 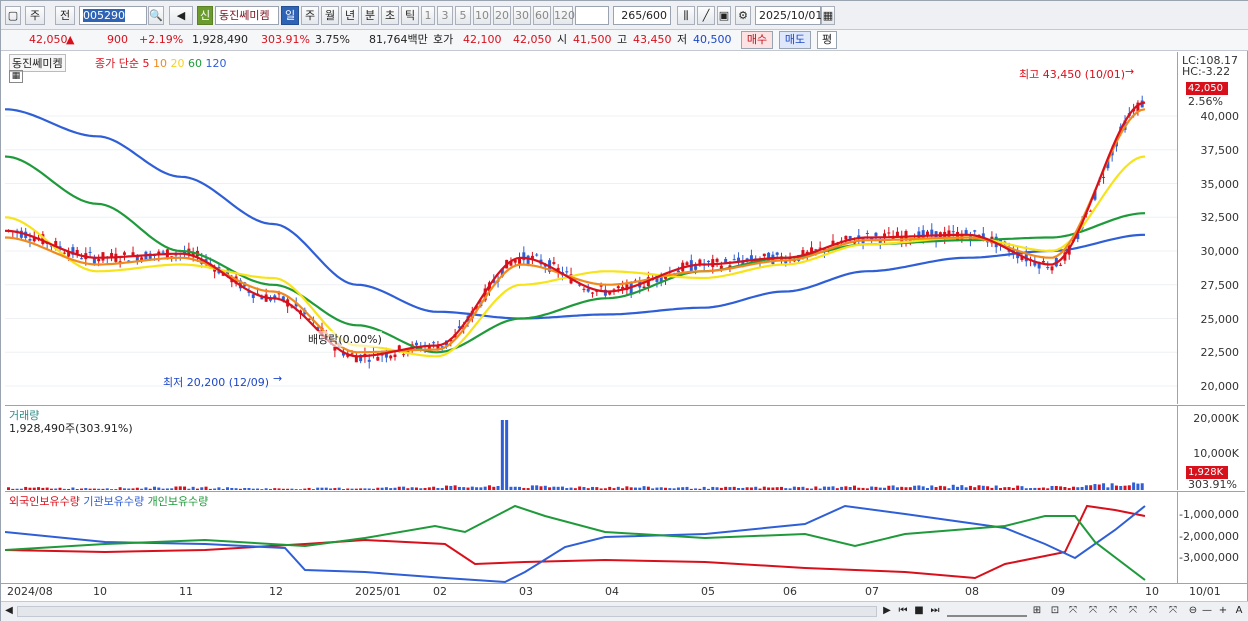 What do you see at coordinates (156, 15) in the screenshot?
I see `search-icon: 🔍` at bounding box center [156, 15].